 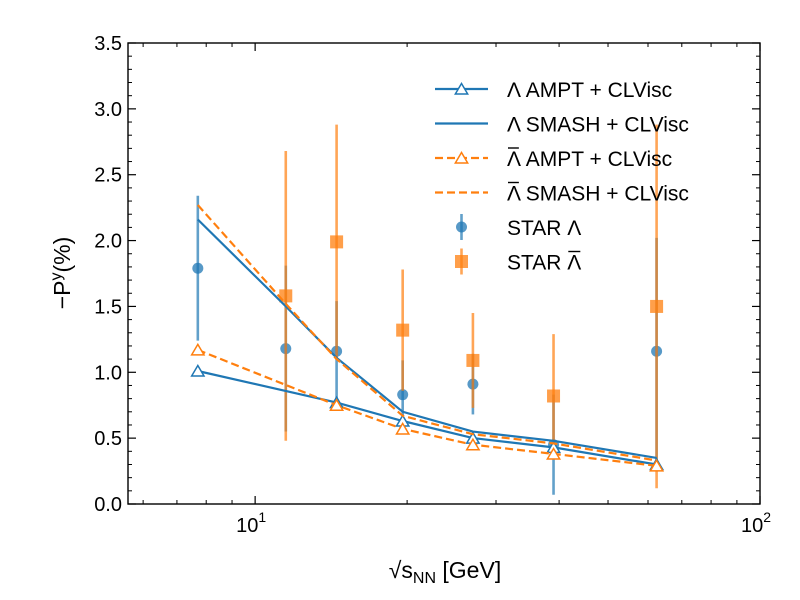 I want to click on legend-entry-3: Λ SMASH + CLVisc, so click(x=562, y=193).